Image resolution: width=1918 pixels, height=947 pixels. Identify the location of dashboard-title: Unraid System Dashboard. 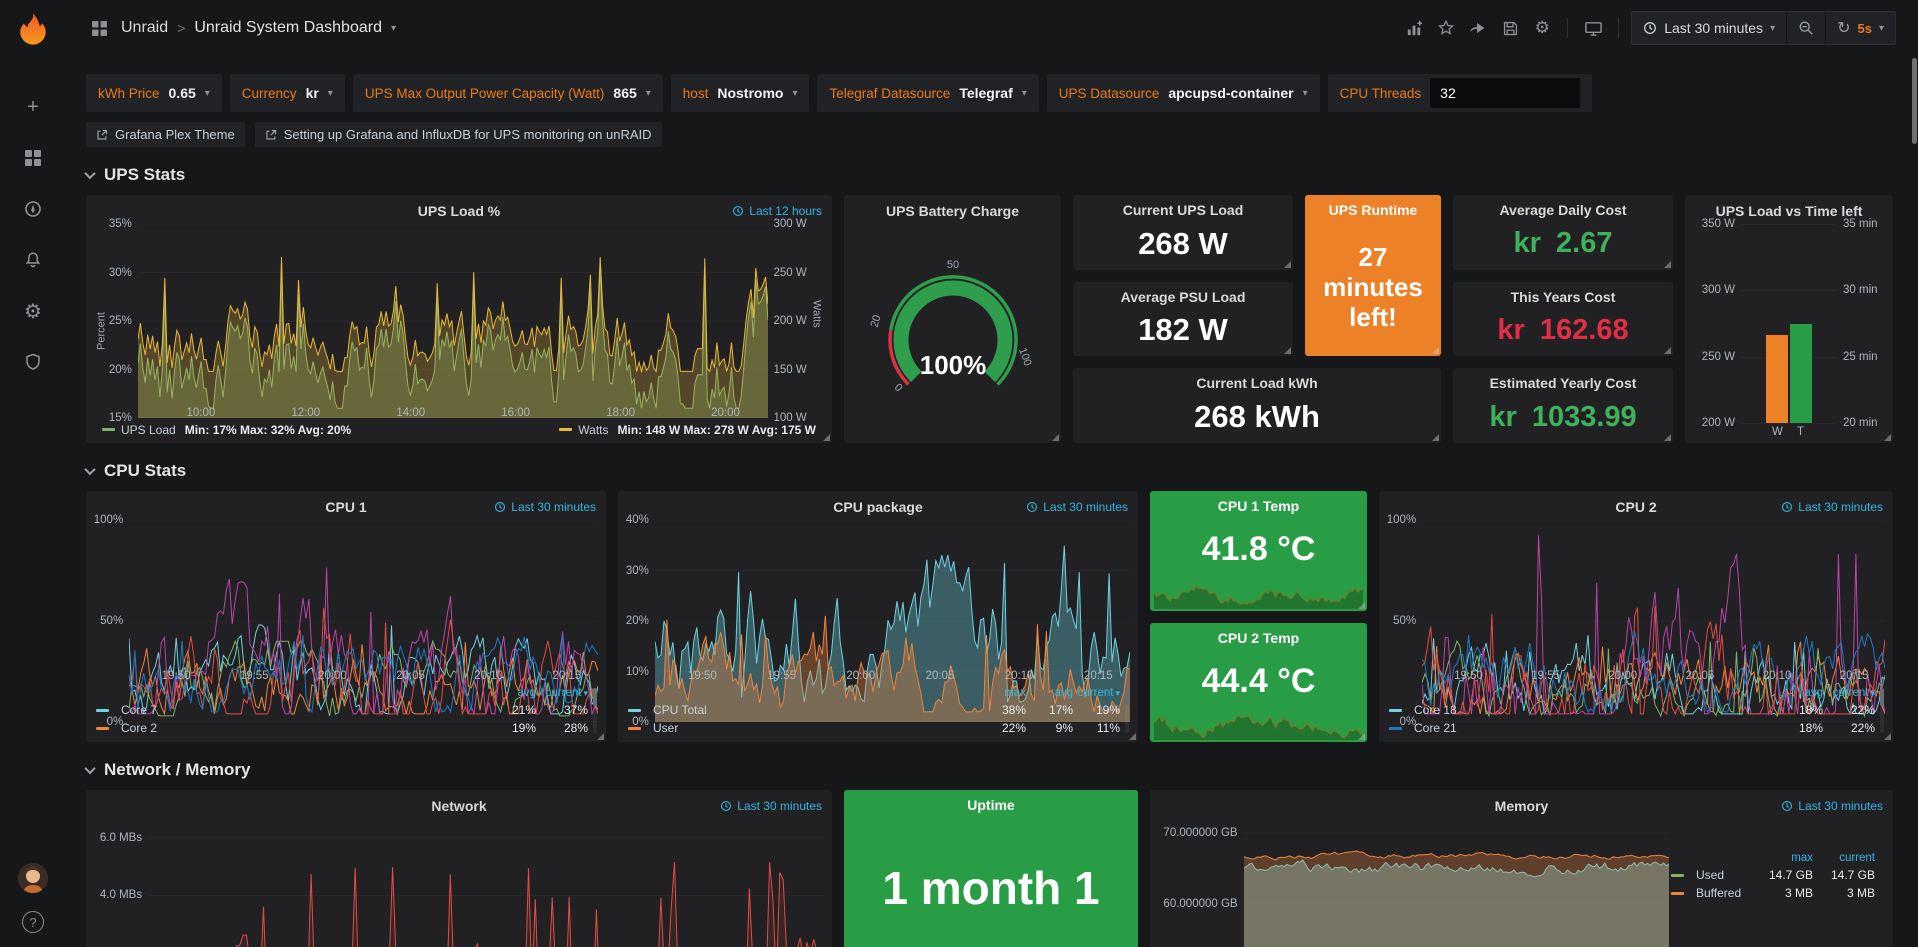
(288, 27).